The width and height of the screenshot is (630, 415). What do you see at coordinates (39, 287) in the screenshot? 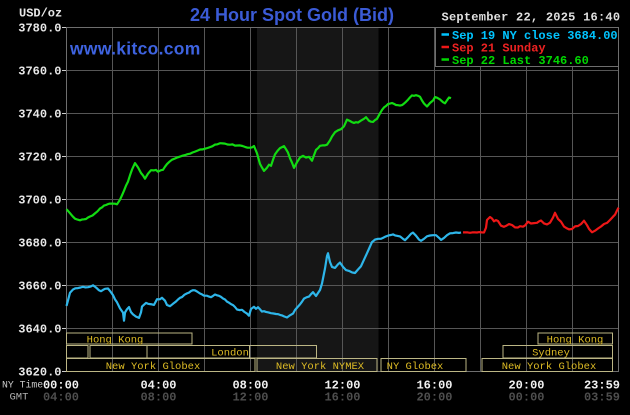
I see `svg-text: 3660.0` at bounding box center [39, 287].